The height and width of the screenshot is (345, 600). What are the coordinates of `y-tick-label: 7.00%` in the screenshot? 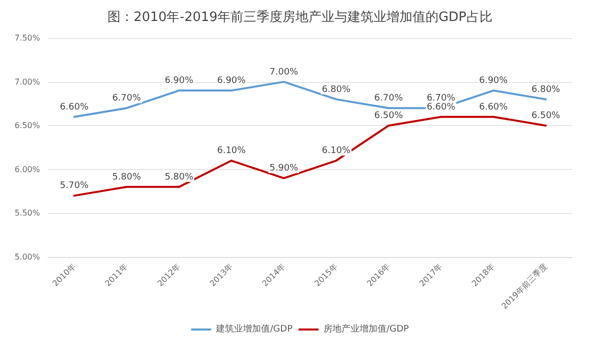 It's located at (27, 81).